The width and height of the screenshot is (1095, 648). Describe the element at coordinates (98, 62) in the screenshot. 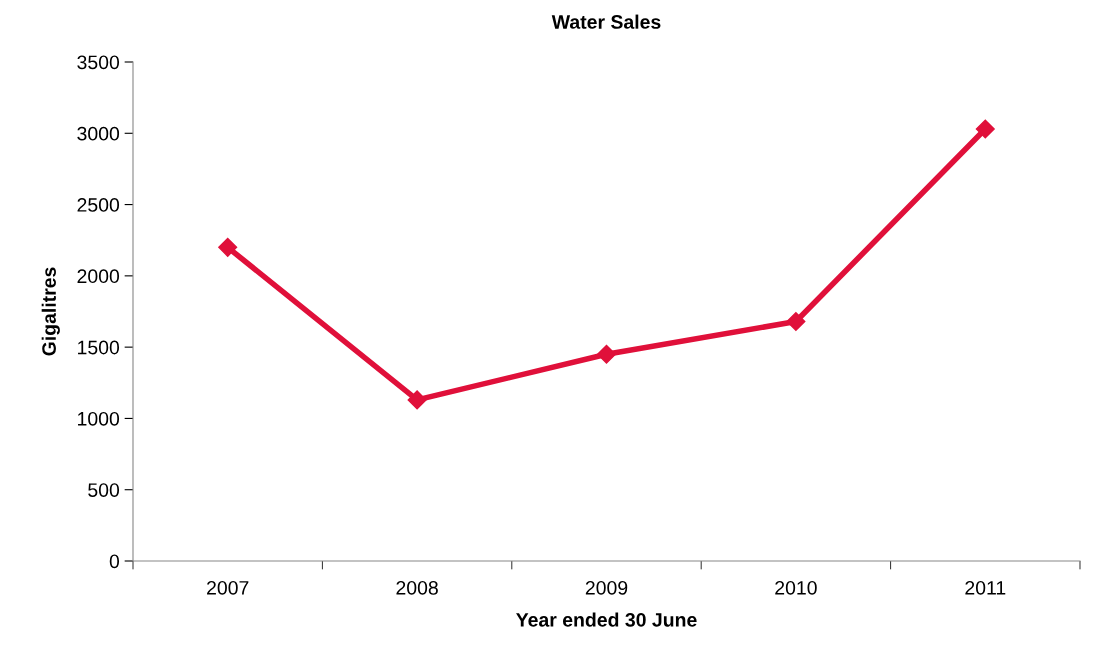

I see `y-tick-label: 3500` at that location.